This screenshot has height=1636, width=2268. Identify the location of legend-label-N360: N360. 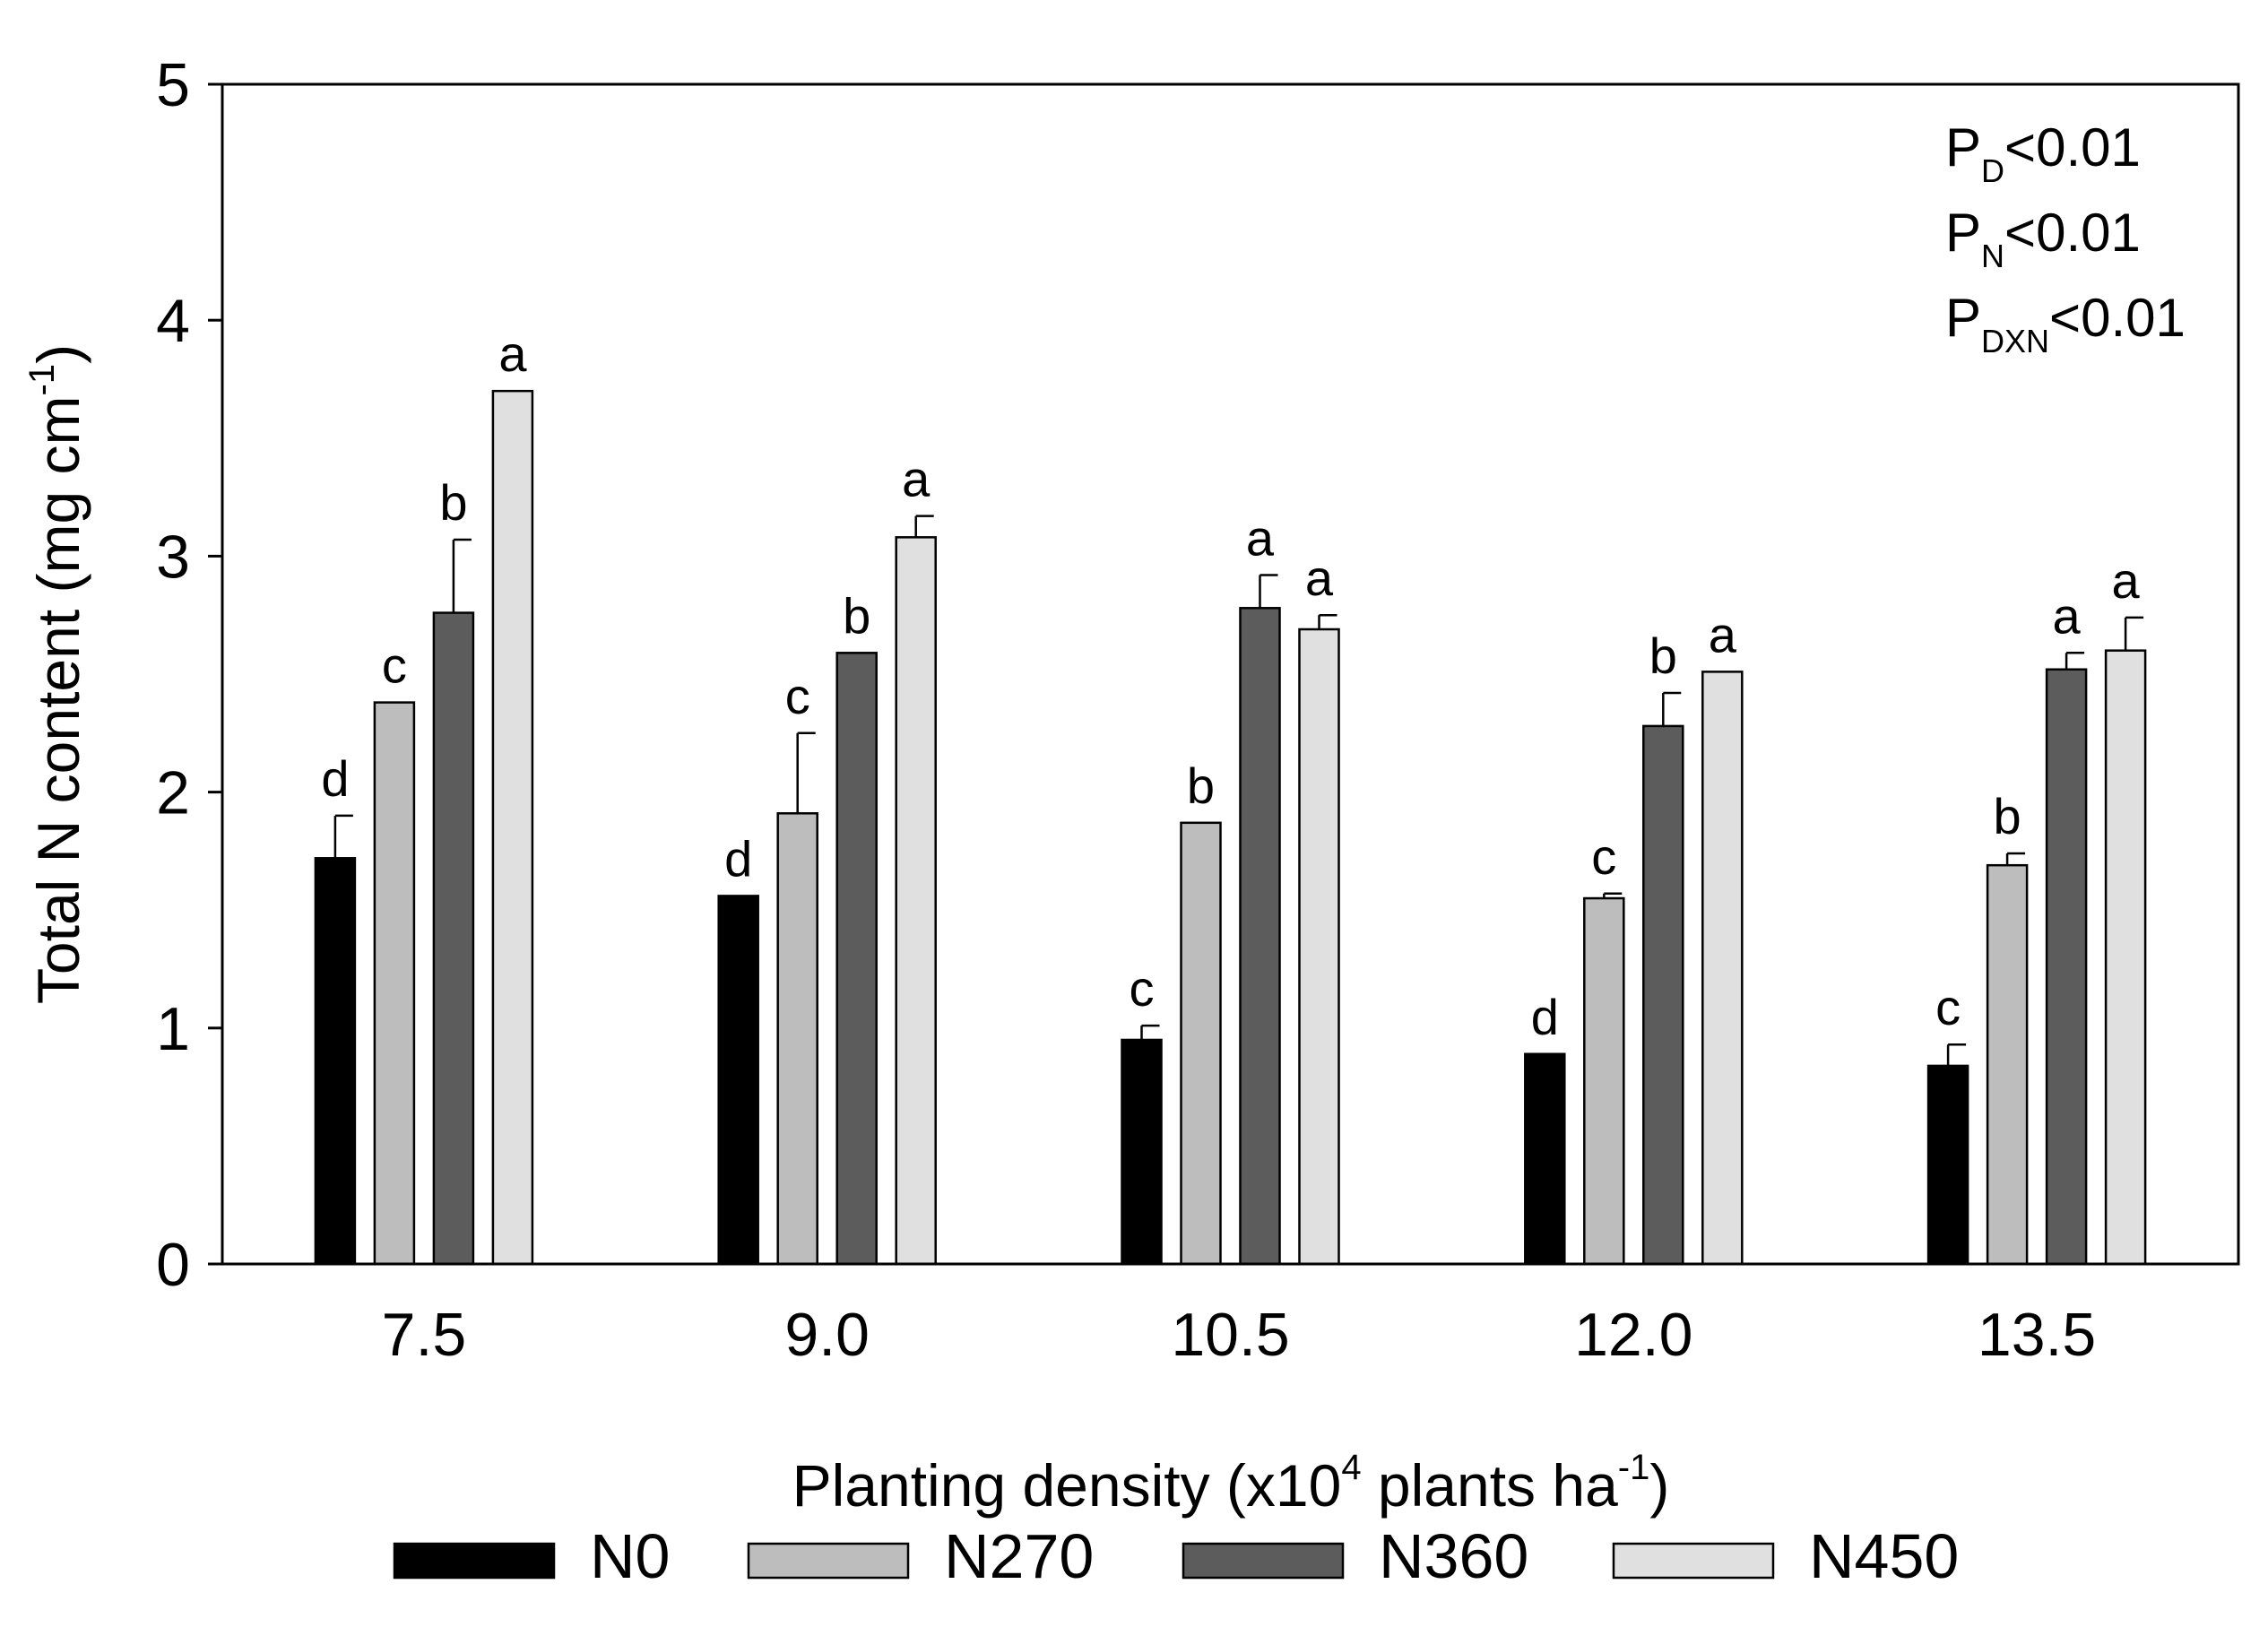
(1453, 1556).